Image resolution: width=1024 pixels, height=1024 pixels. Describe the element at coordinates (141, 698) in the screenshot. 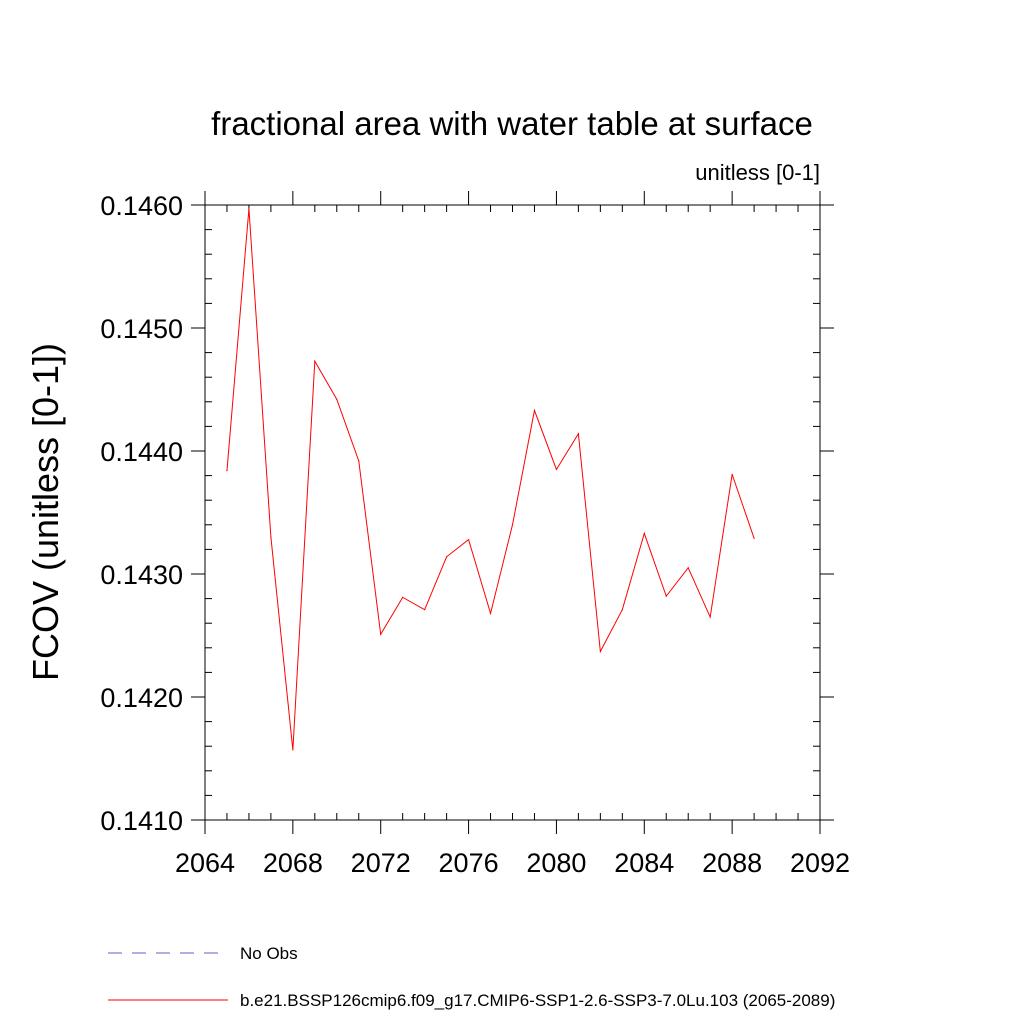

I see `y-tick-label: 0.1420` at that location.